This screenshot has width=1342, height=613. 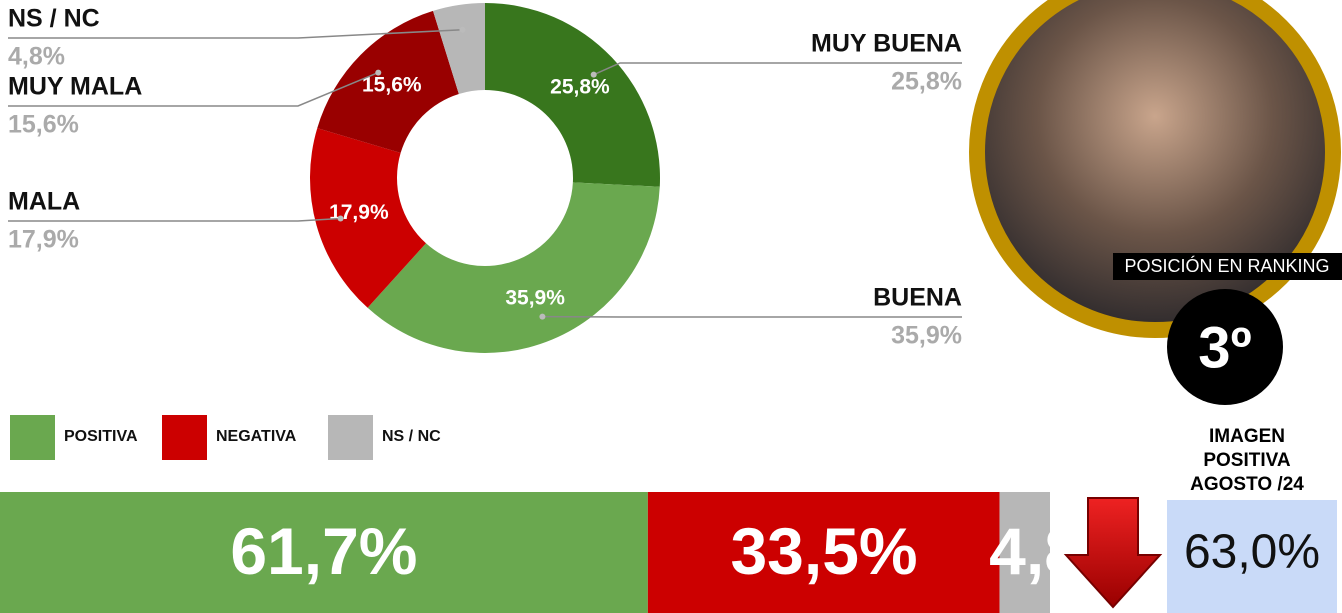 I want to click on category-label: NS / NC, so click(x=54, y=19).